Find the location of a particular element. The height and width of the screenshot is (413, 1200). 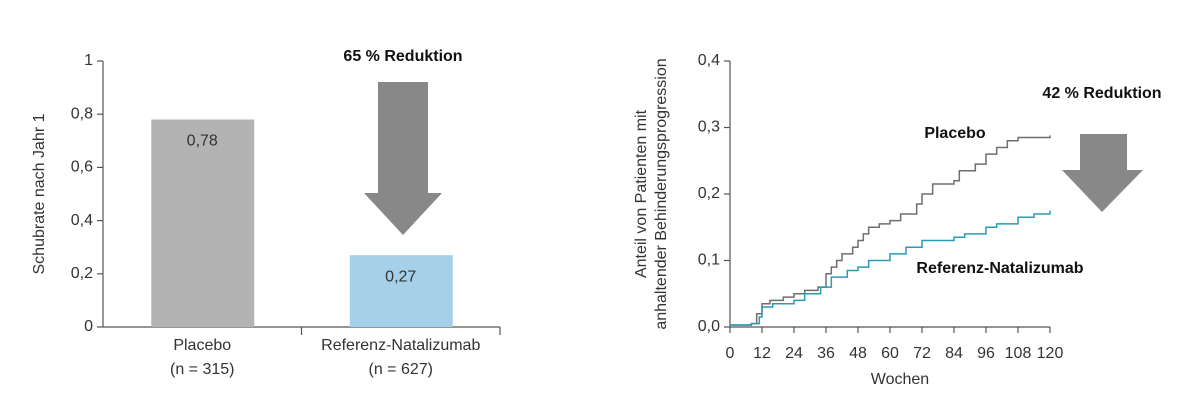

x-tick-label: 72 is located at coordinates (922, 353).